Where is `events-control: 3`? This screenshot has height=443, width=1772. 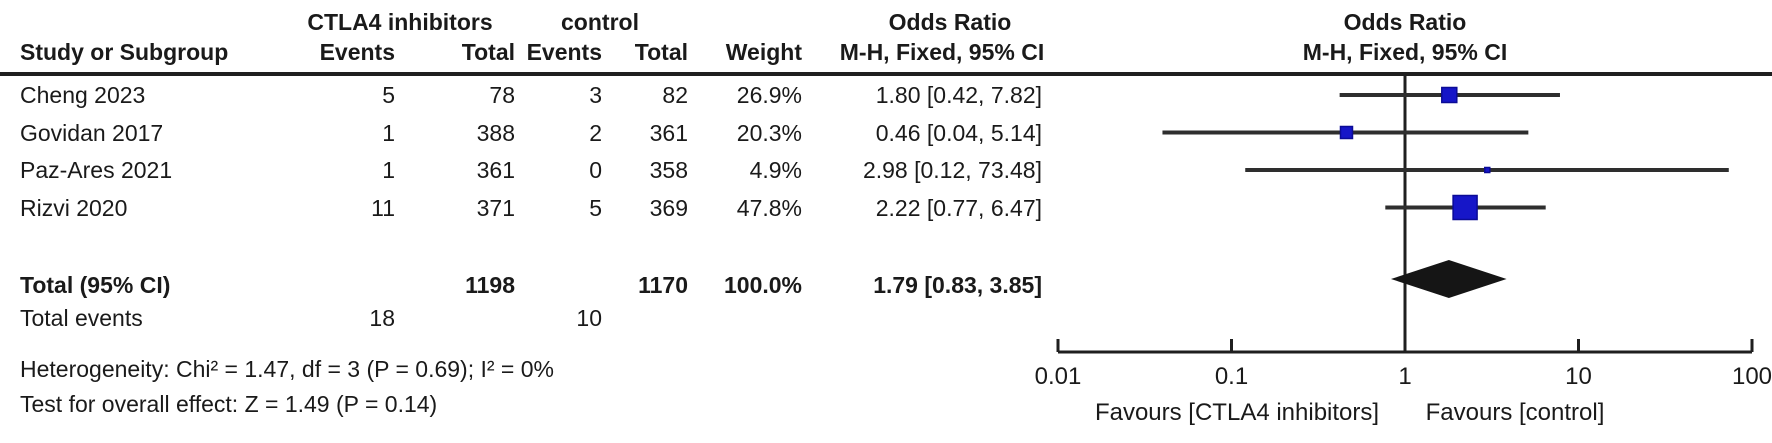 events-control: 3 is located at coordinates (595, 95).